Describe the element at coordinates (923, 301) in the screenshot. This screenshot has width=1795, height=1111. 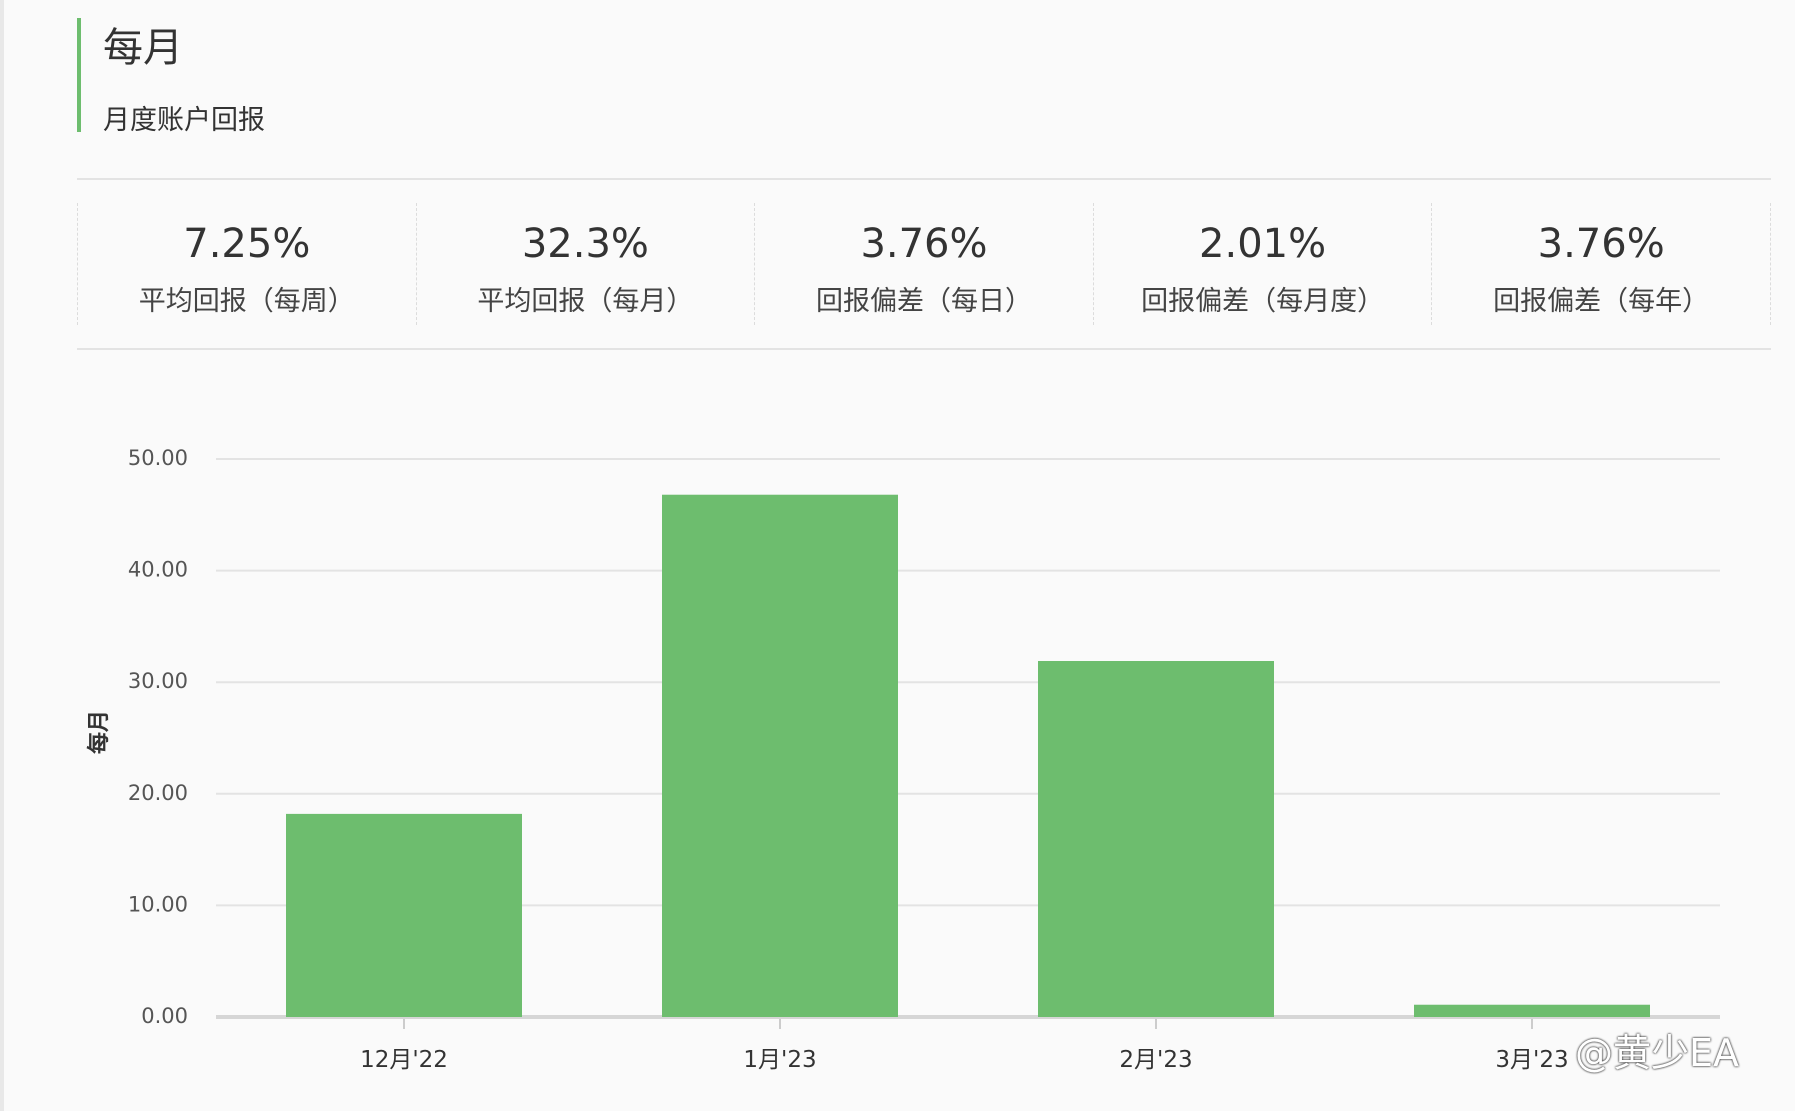
I see `stat-label: 回报偏差（每日）` at that location.